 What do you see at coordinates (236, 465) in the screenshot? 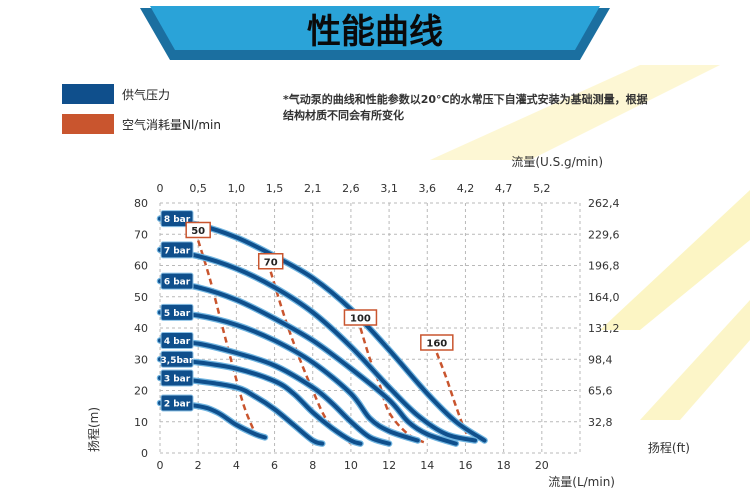
I see `x-tick-label: 4` at bounding box center [236, 465].